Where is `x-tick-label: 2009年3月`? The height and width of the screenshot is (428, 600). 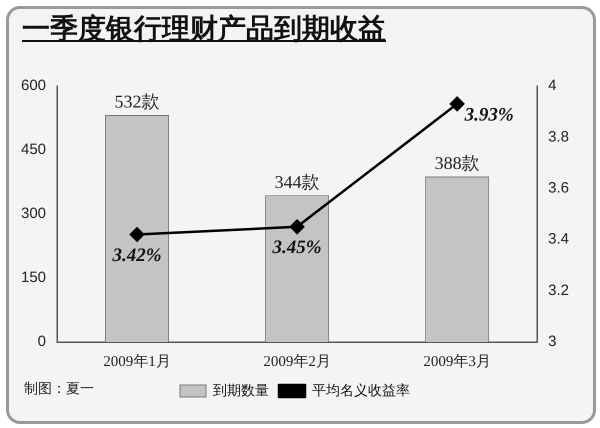
x-tick-label: 2009年3月 is located at coordinates (457, 361).